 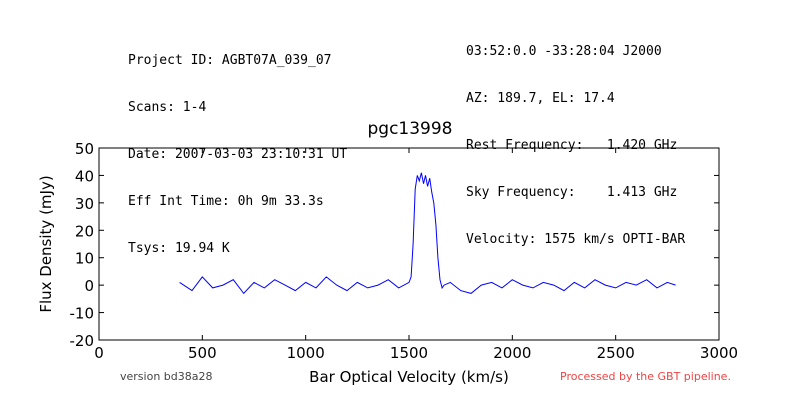 What do you see at coordinates (226, 201) in the screenshot?
I see `eff-int-time: Eff Int Time: 0h 9m 33.3s` at bounding box center [226, 201].